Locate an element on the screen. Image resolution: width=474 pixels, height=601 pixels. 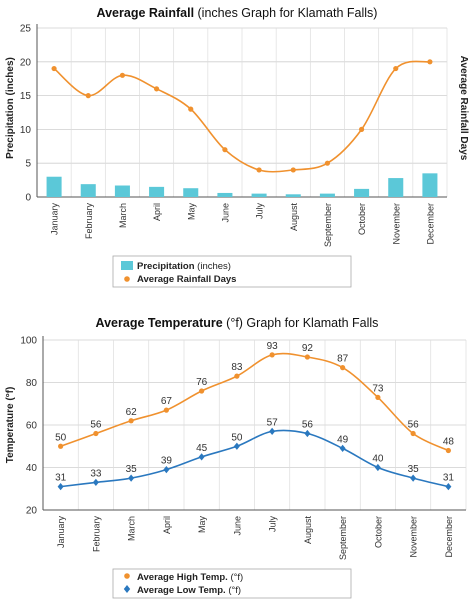
precipitation-legend-label: Precipitation (inches) is located at coordinates (184, 266).